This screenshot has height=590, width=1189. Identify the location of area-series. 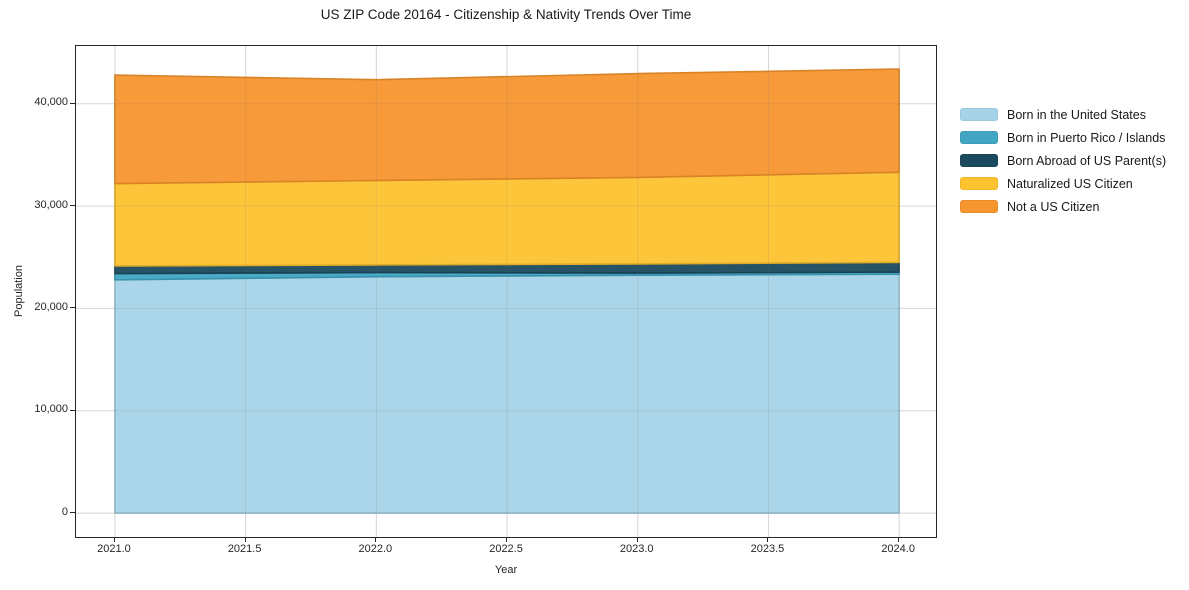
(507, 126).